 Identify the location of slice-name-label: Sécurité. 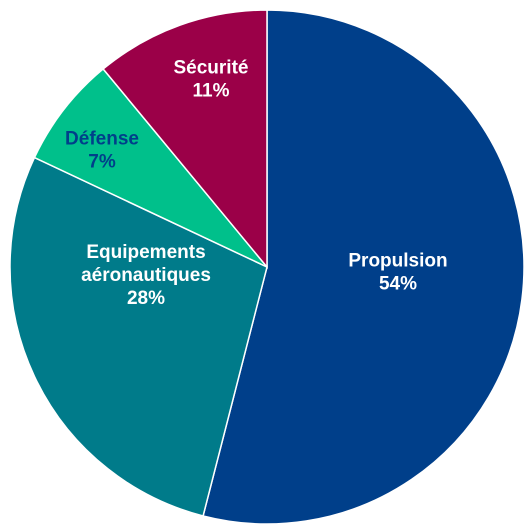
(211, 68).